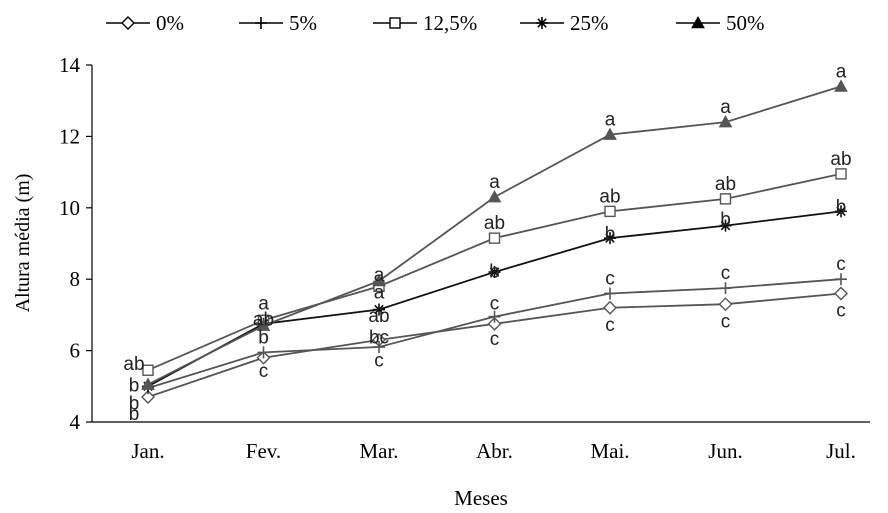  Describe the element at coordinates (303, 23) in the screenshot. I see `legend-label: 5%` at that location.